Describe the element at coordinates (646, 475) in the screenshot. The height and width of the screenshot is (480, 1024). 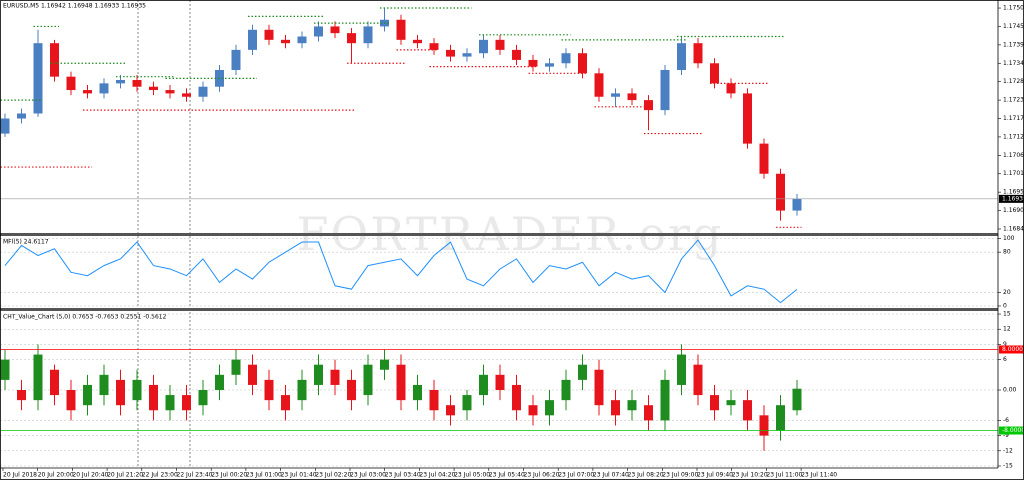
I see `time-label: 23 Jul 08:20` at that location.